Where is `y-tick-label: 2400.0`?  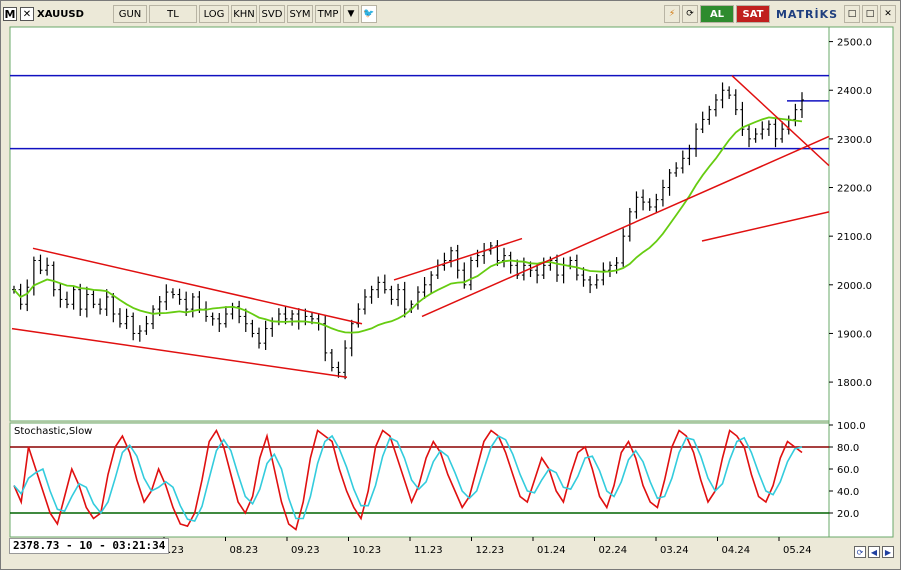 y-tick-label: 2400.0 is located at coordinates (854, 91).